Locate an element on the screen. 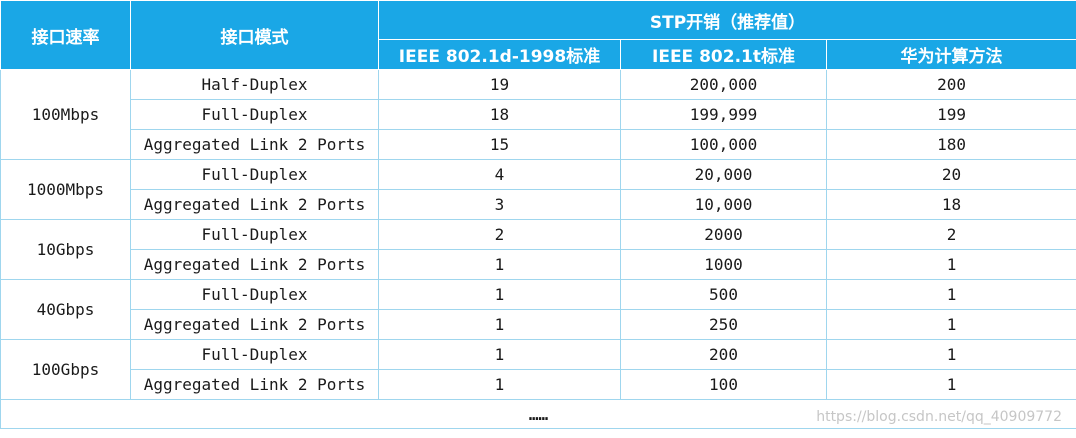  cell-ieee-1t: 199,999 is located at coordinates (723, 114).